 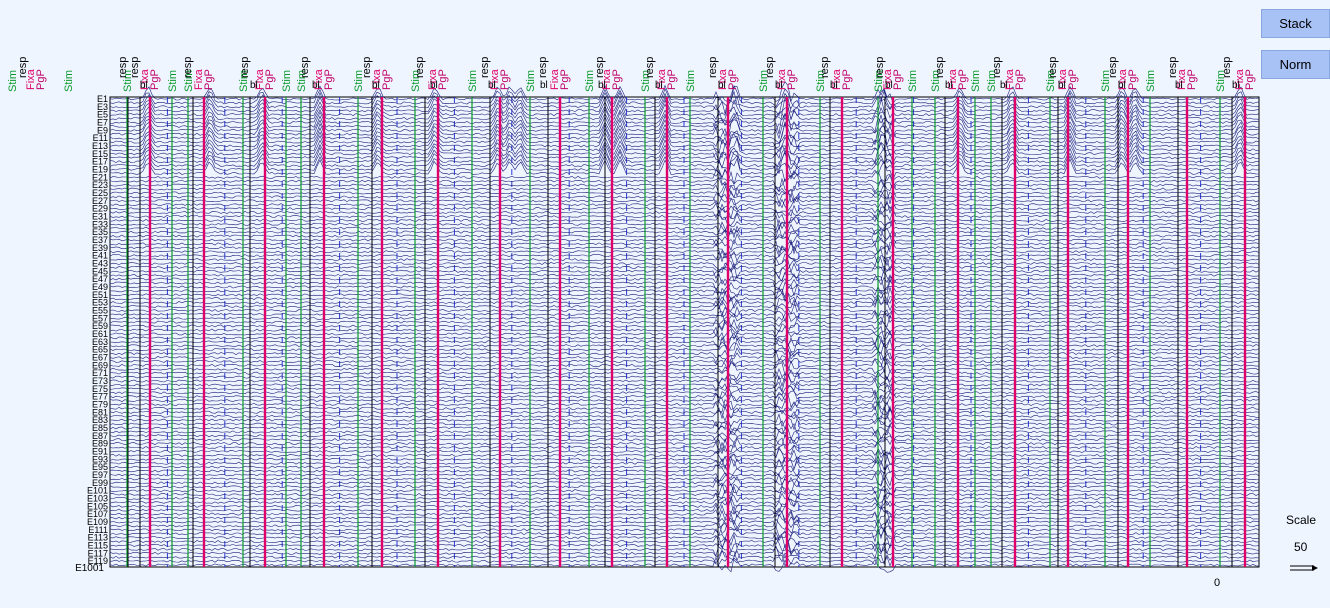 What do you see at coordinates (1295, 23) in the screenshot?
I see `stack-button: Stack` at bounding box center [1295, 23].